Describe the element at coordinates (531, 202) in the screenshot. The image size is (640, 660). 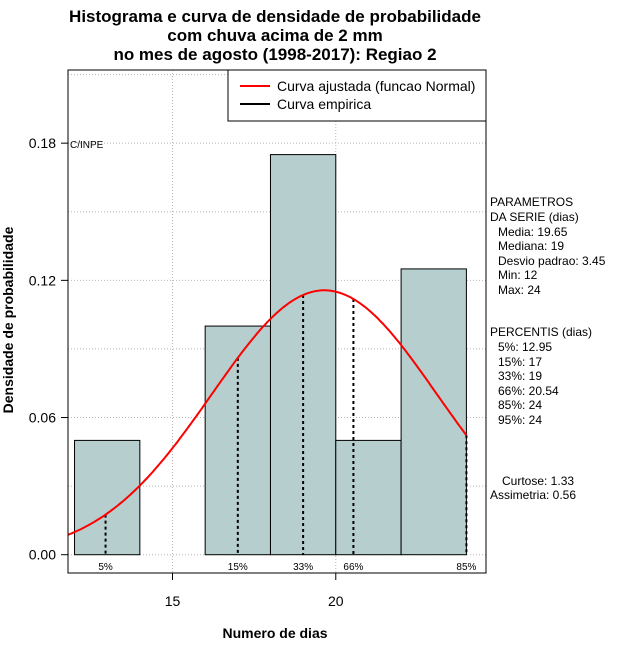
I see `params-title-1: PARAMETROS` at that location.